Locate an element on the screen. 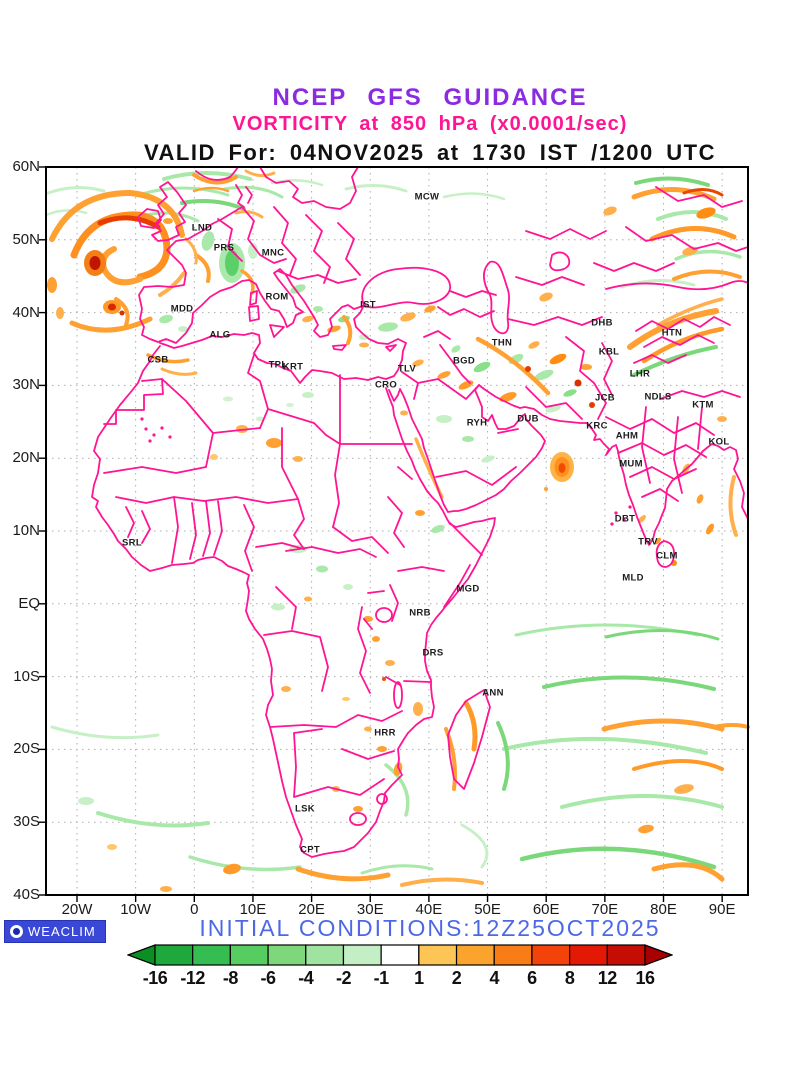  city-label: JCB is located at coordinates (605, 398).